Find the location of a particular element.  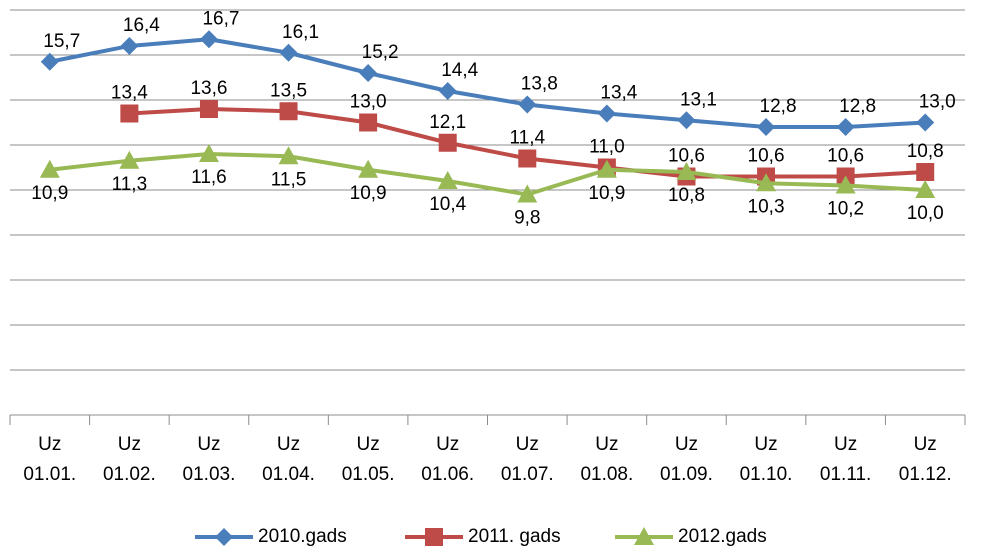

data-label: 11,6 is located at coordinates (209, 177).